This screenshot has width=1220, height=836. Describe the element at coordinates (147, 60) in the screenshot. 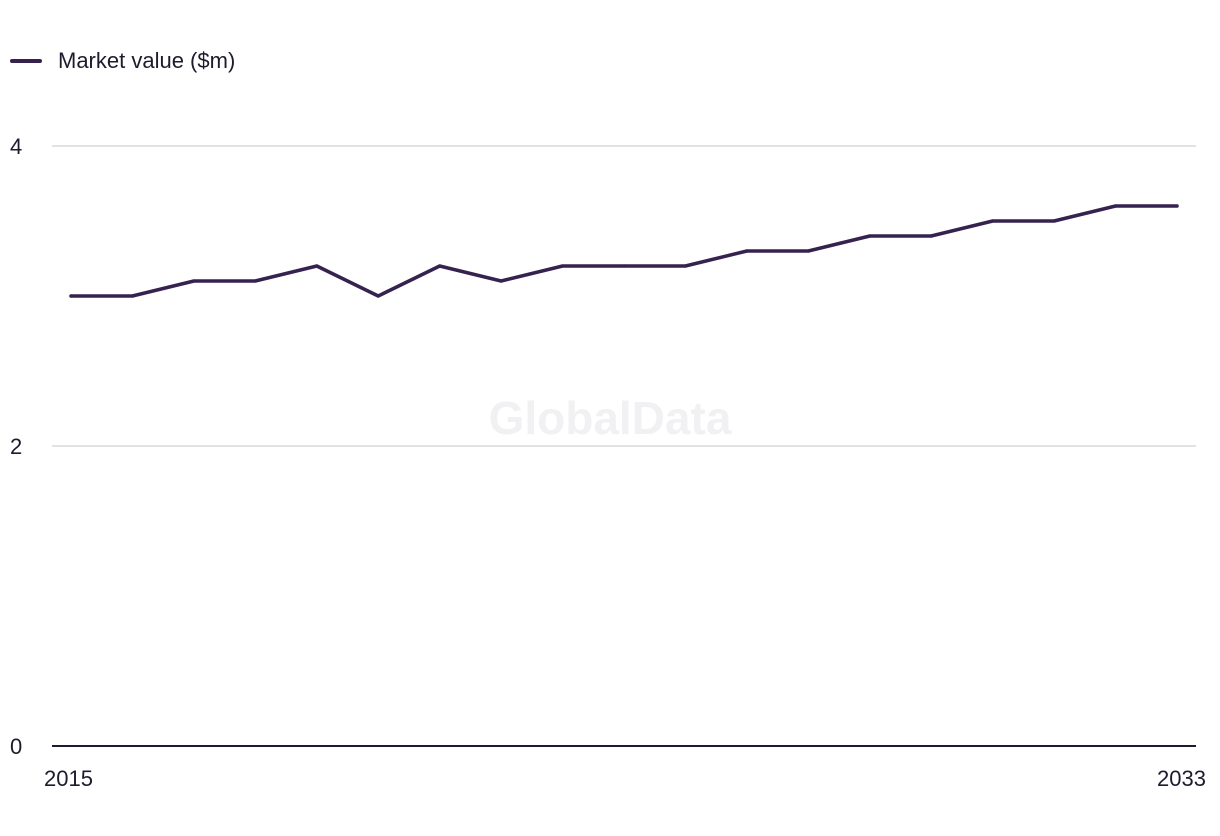

I see `legend-label: Market value ($m)` at that location.